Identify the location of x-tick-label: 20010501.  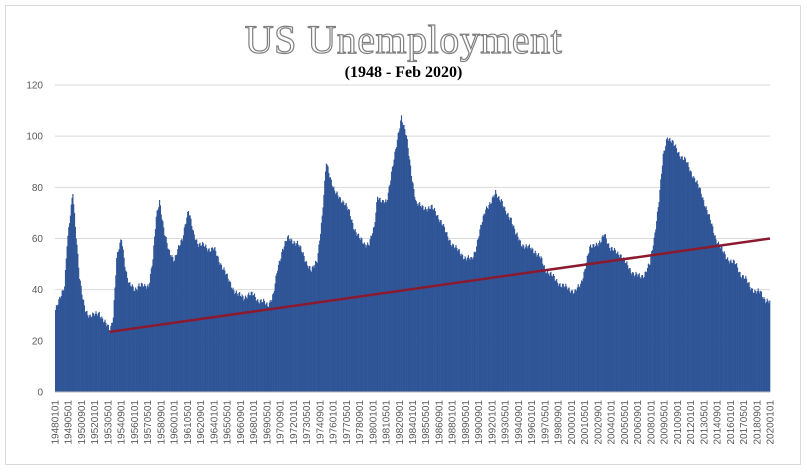
(585, 422).